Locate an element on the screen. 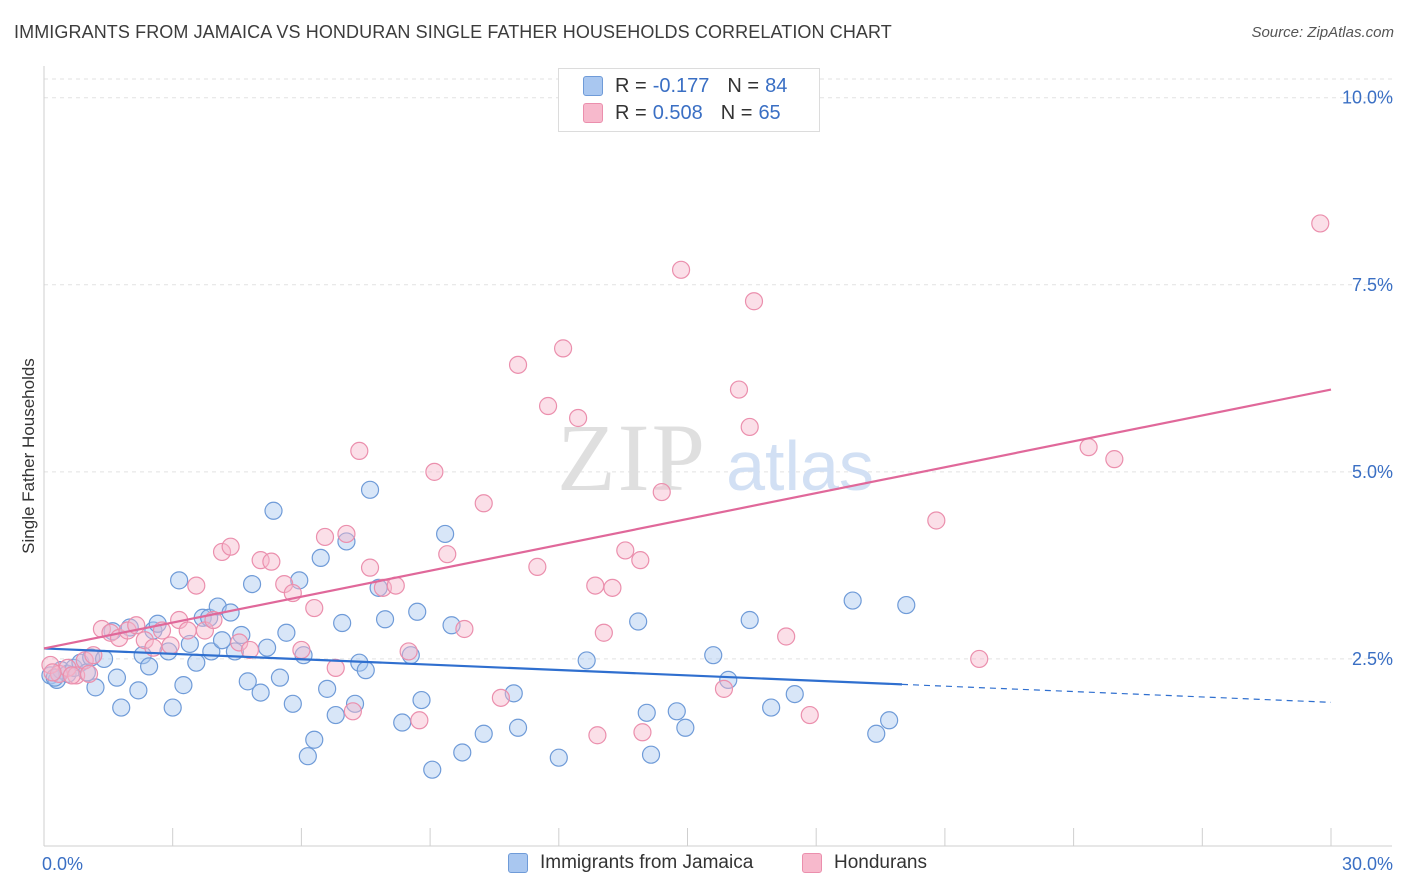 Image resolution: width=1406 pixels, height=892 pixels. legend-swatch-hondurans is located at coordinates (812, 863).